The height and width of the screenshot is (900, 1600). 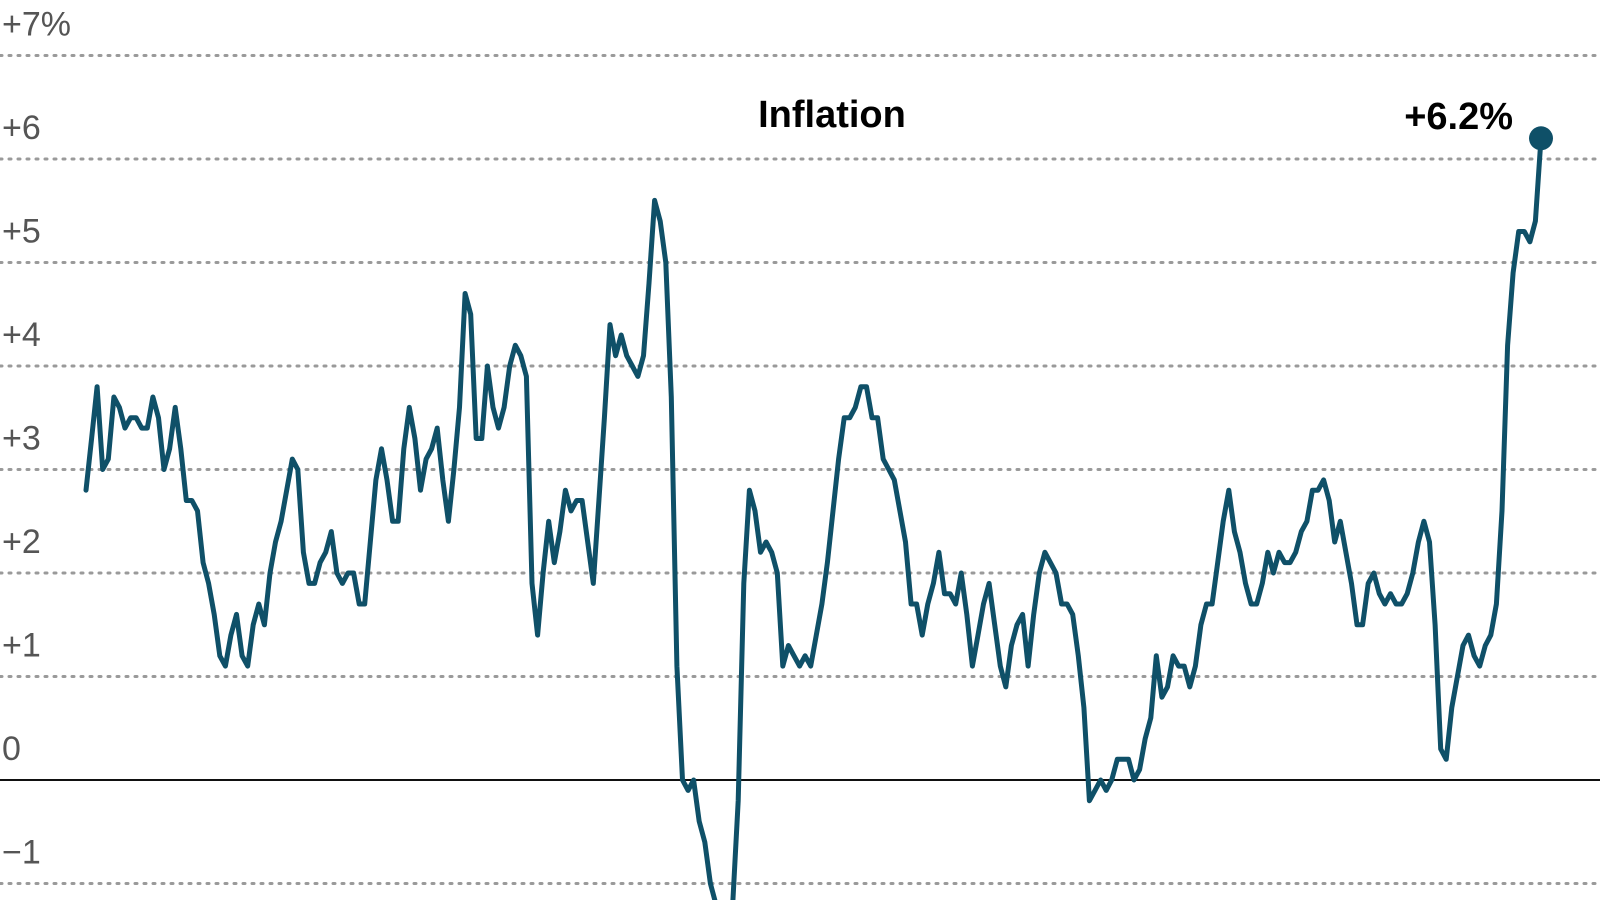 What do you see at coordinates (21, 335) in the screenshot?
I see `y-tick-label: +4` at bounding box center [21, 335].